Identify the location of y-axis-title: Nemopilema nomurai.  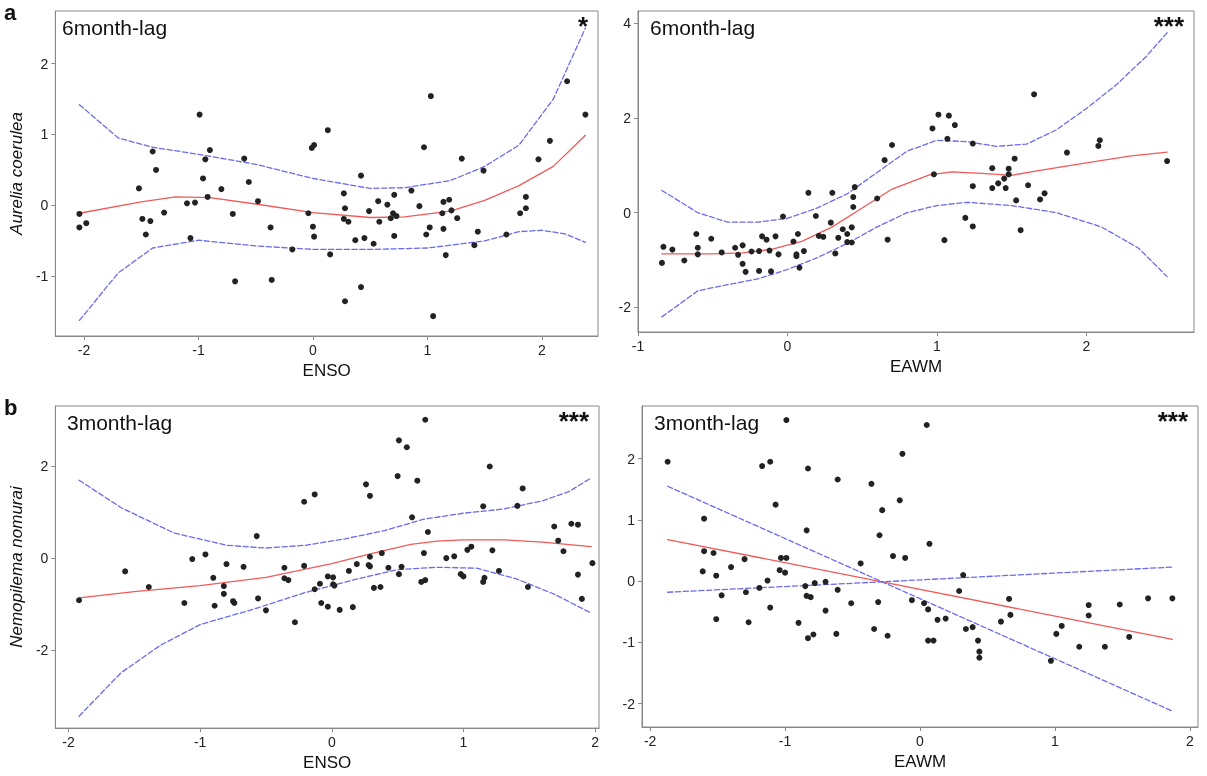
(16, 566).